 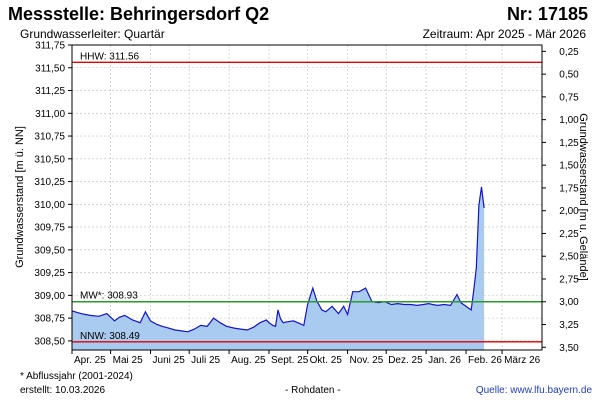 What do you see at coordinates (569, 348) in the screenshot?
I see `y2-tick-label: 3,50` at bounding box center [569, 348].